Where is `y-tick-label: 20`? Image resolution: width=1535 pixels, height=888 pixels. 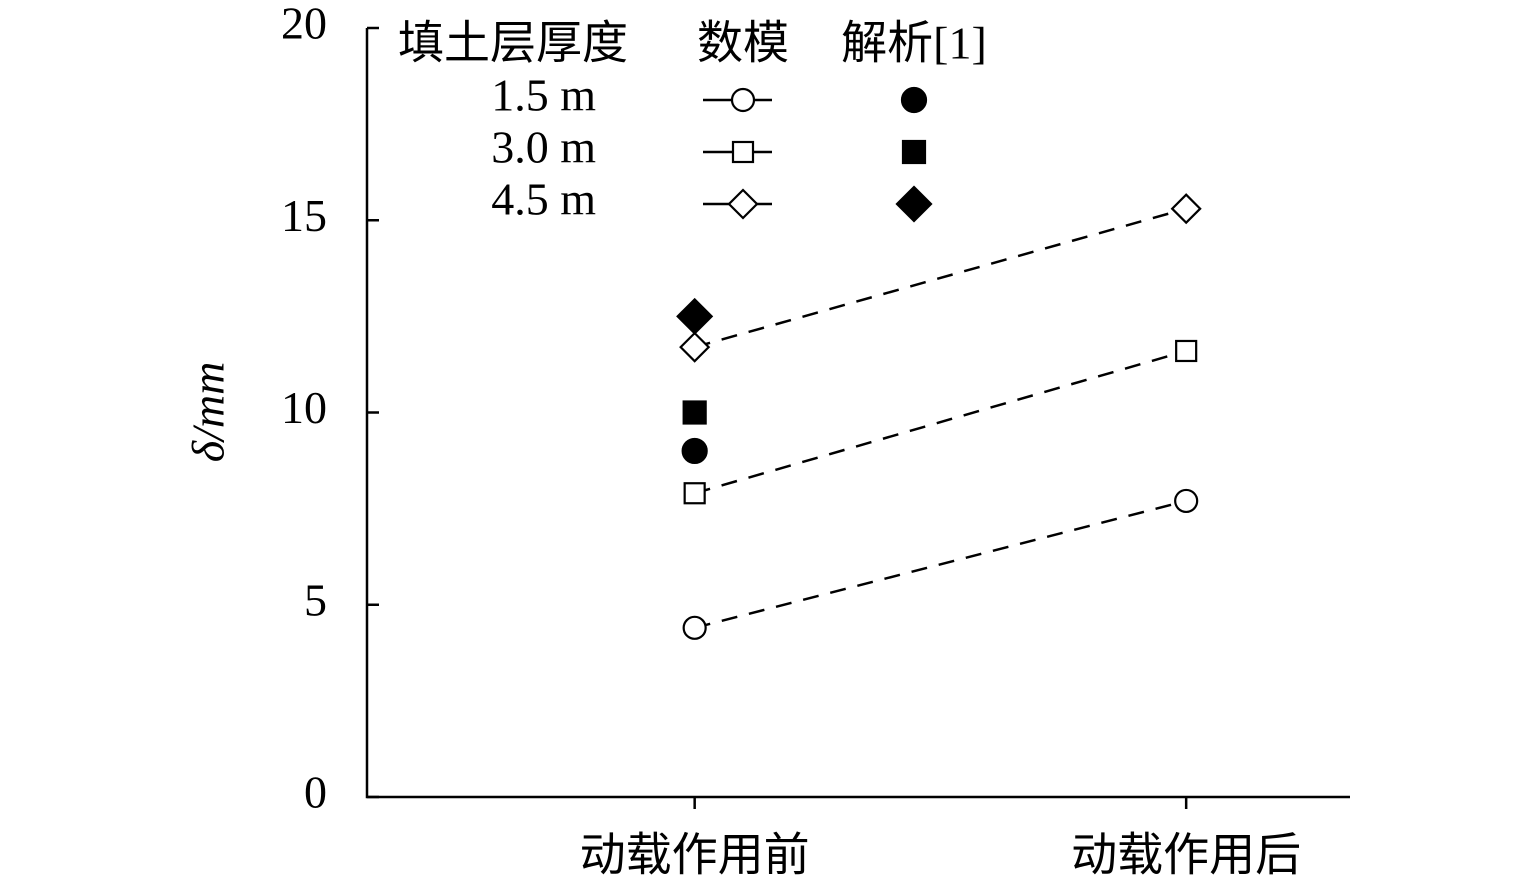
y-tick-label: 20 is located at coordinates (304, 24).